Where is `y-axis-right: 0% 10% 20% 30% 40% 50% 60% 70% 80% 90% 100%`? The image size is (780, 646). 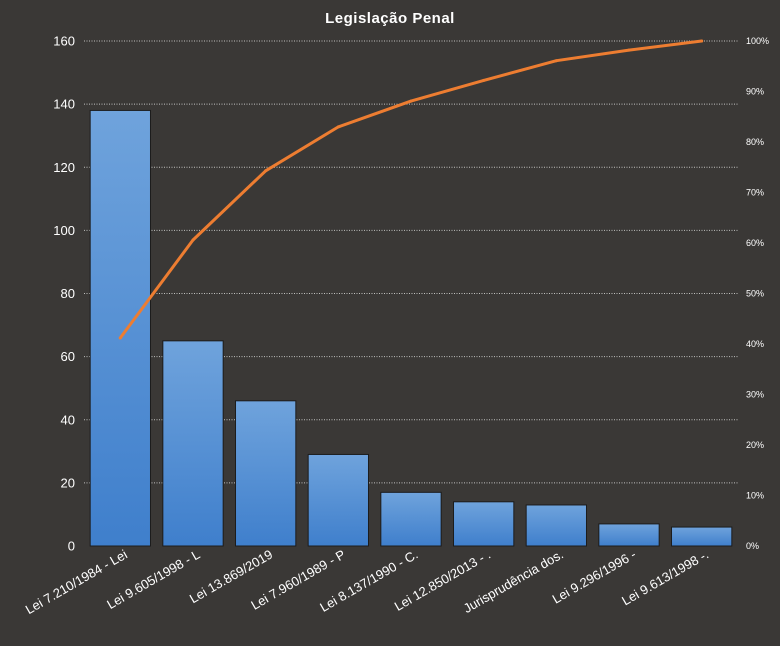 y-axis-right: 0% 10% 20% 30% 40% 50% 60% 70% 80% 90% 100% is located at coordinates (757, 293).